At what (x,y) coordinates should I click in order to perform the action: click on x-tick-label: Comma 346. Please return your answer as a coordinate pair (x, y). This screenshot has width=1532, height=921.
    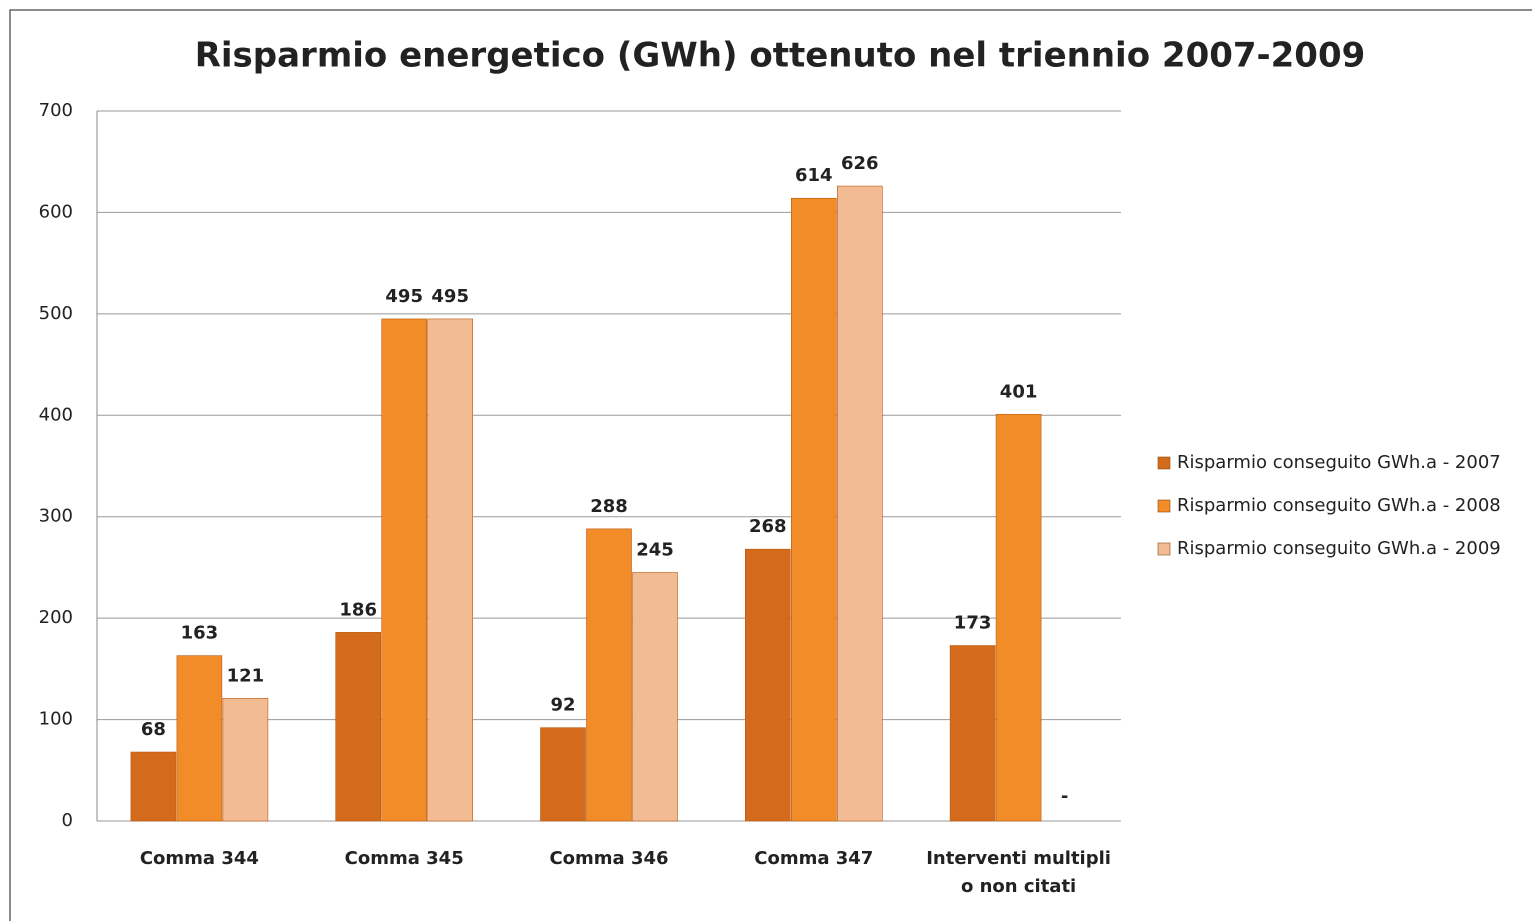
    Looking at the image, I should click on (609, 858).